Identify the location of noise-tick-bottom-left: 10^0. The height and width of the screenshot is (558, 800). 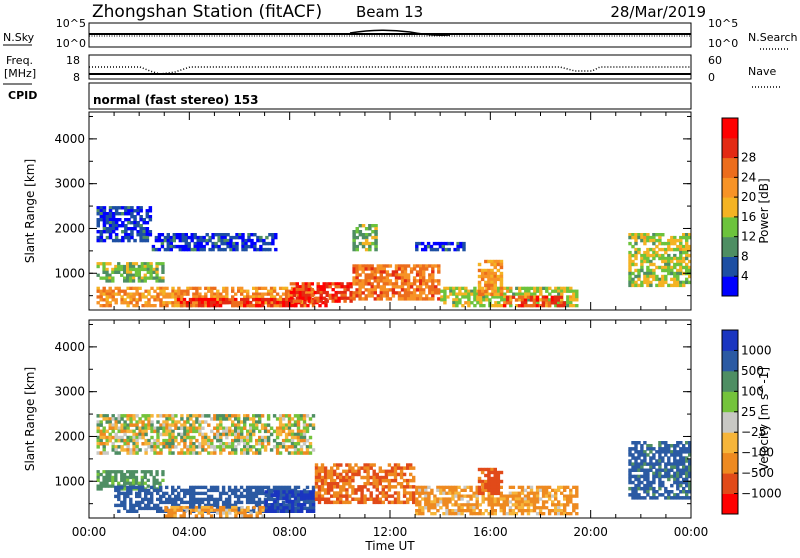
(71, 43).